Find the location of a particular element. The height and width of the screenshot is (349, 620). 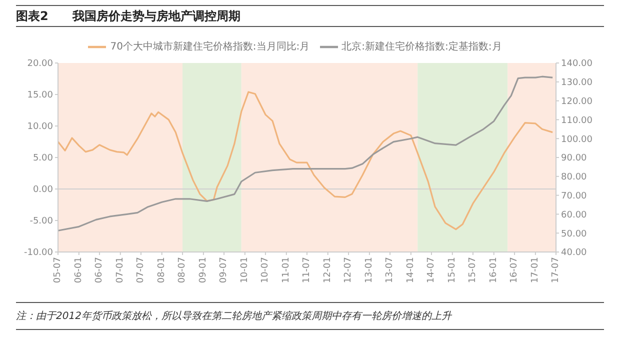

y2-tick-label: 120.00 is located at coordinates (577, 101).